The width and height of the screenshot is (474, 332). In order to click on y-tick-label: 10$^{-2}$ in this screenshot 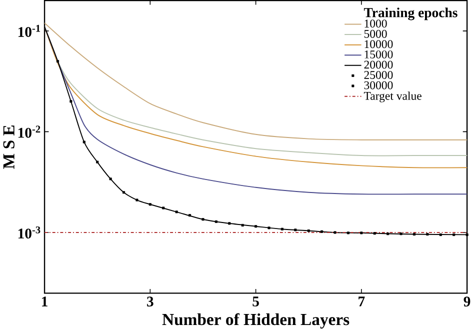, I will do `click(29, 132)`.